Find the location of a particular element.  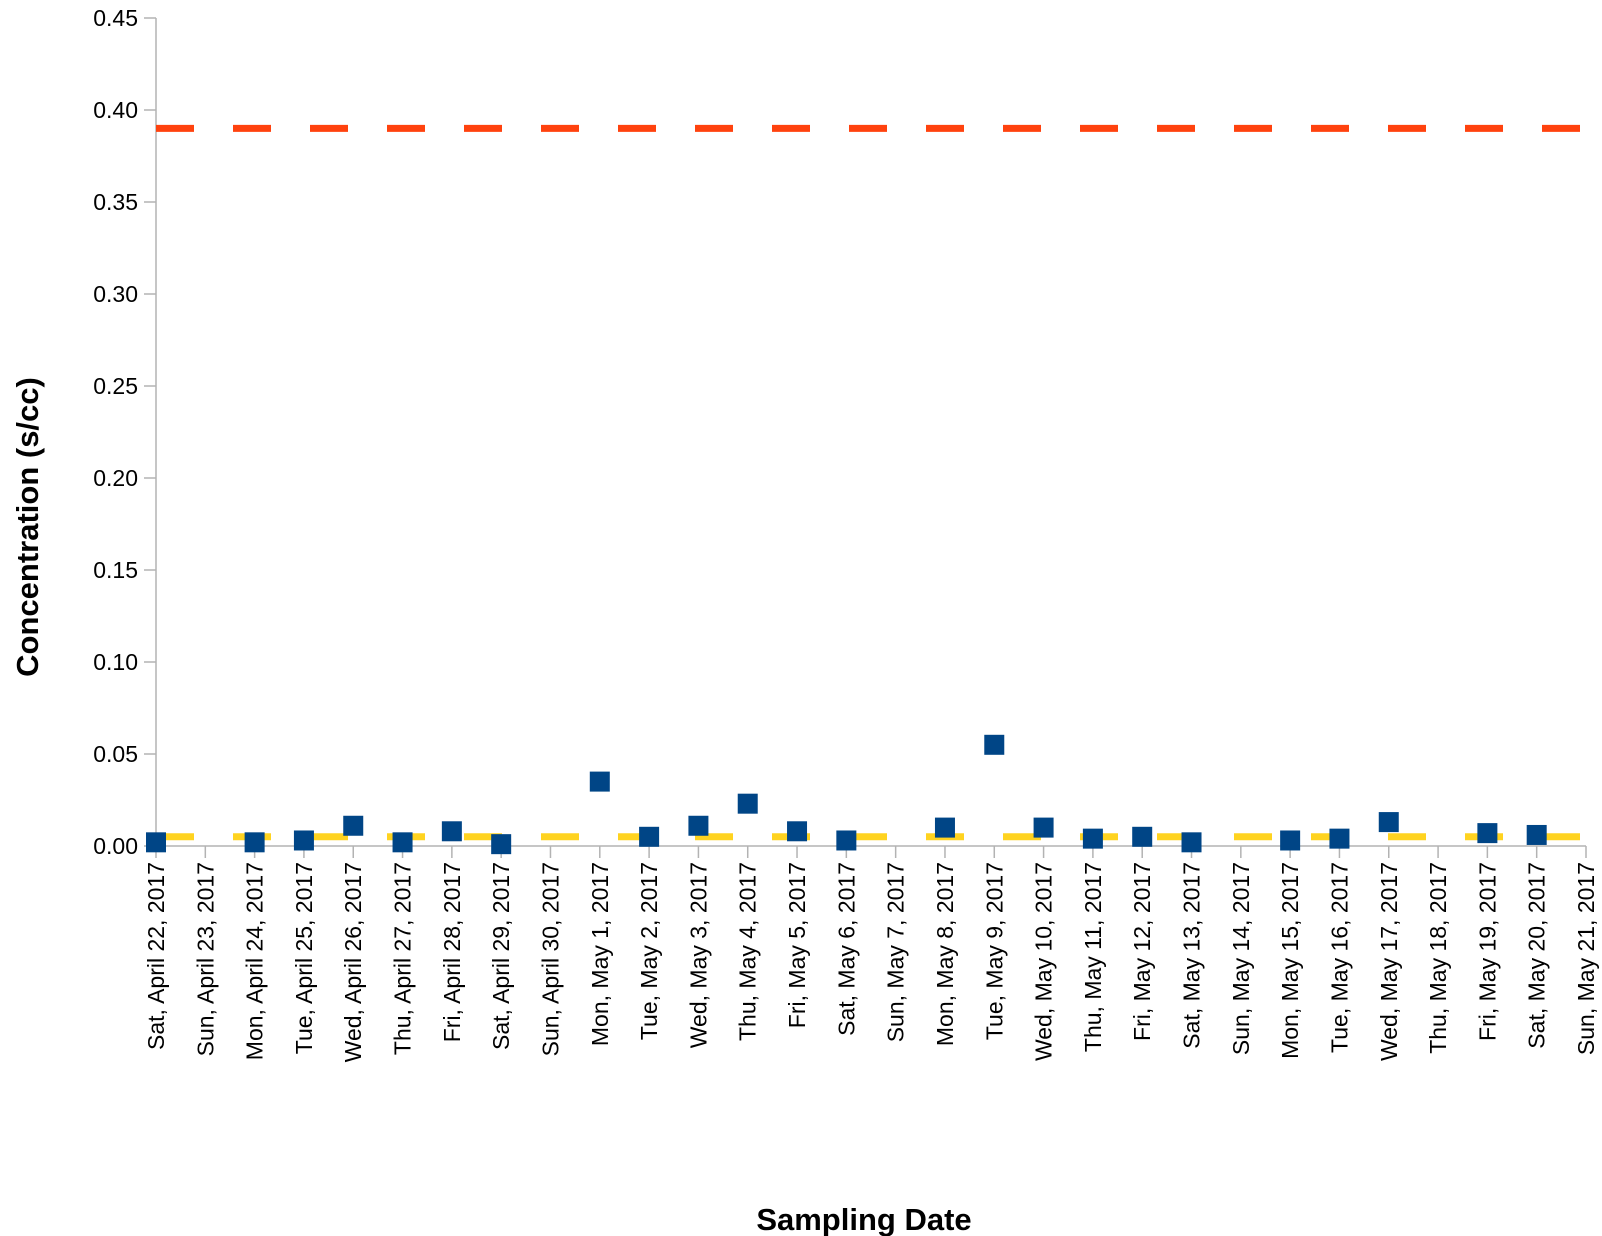

x-tick-label: Tue, April 25, 2017 is located at coordinates (304, 958).